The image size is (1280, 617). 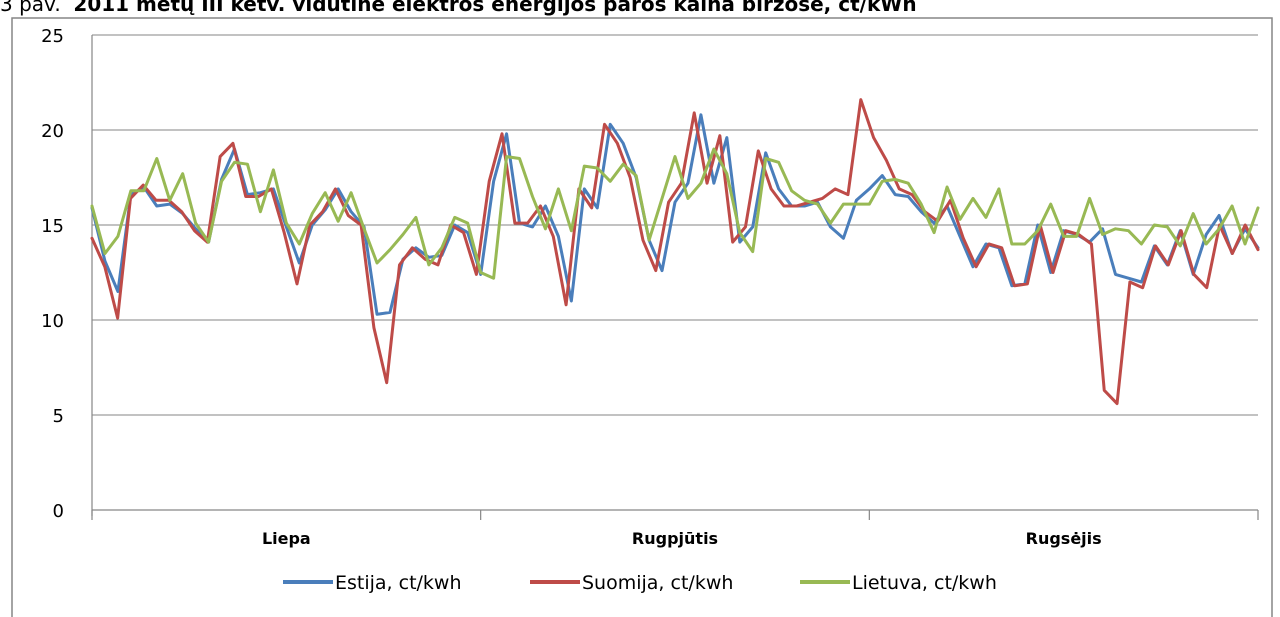 I want to click on y-axis-tick-labels: 0 5 10 15 20 25, so click(x=52, y=274).